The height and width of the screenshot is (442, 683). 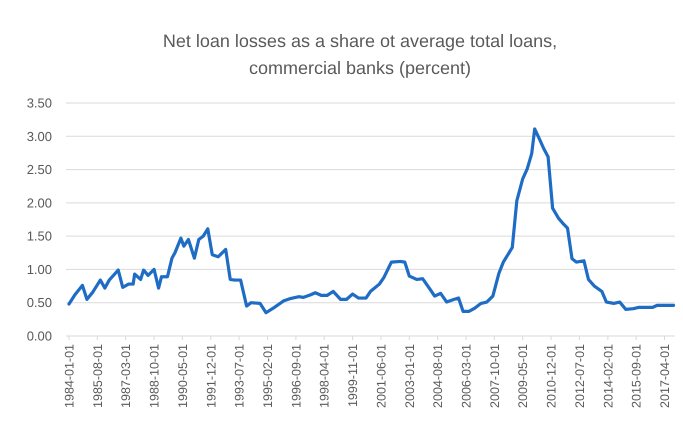 What do you see at coordinates (211, 376) in the screenshot?
I see `x-tick-label: 1991-12-01` at bounding box center [211, 376].